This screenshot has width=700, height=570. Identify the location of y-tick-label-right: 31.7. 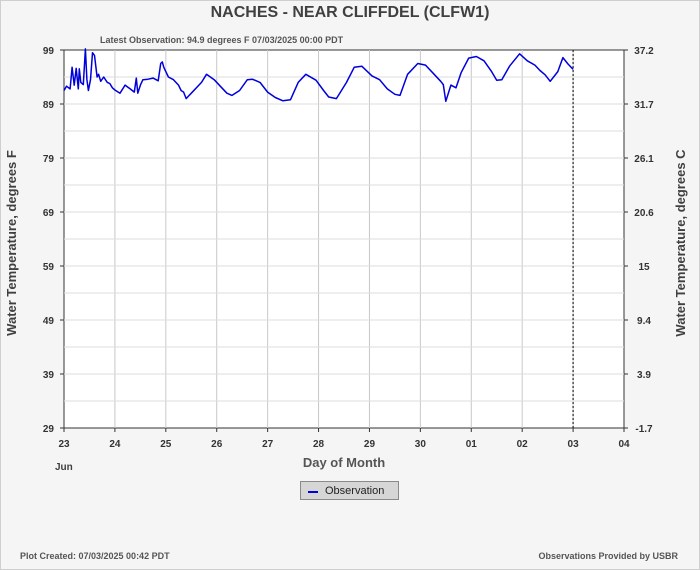
(644, 105).